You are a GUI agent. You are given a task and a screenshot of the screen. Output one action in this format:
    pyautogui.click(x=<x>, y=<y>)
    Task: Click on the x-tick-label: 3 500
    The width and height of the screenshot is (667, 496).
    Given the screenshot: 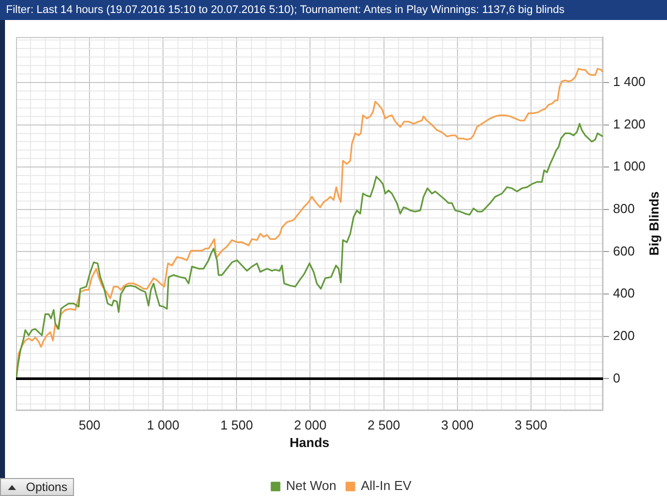 What is the action you would take?
    pyautogui.click(x=531, y=424)
    